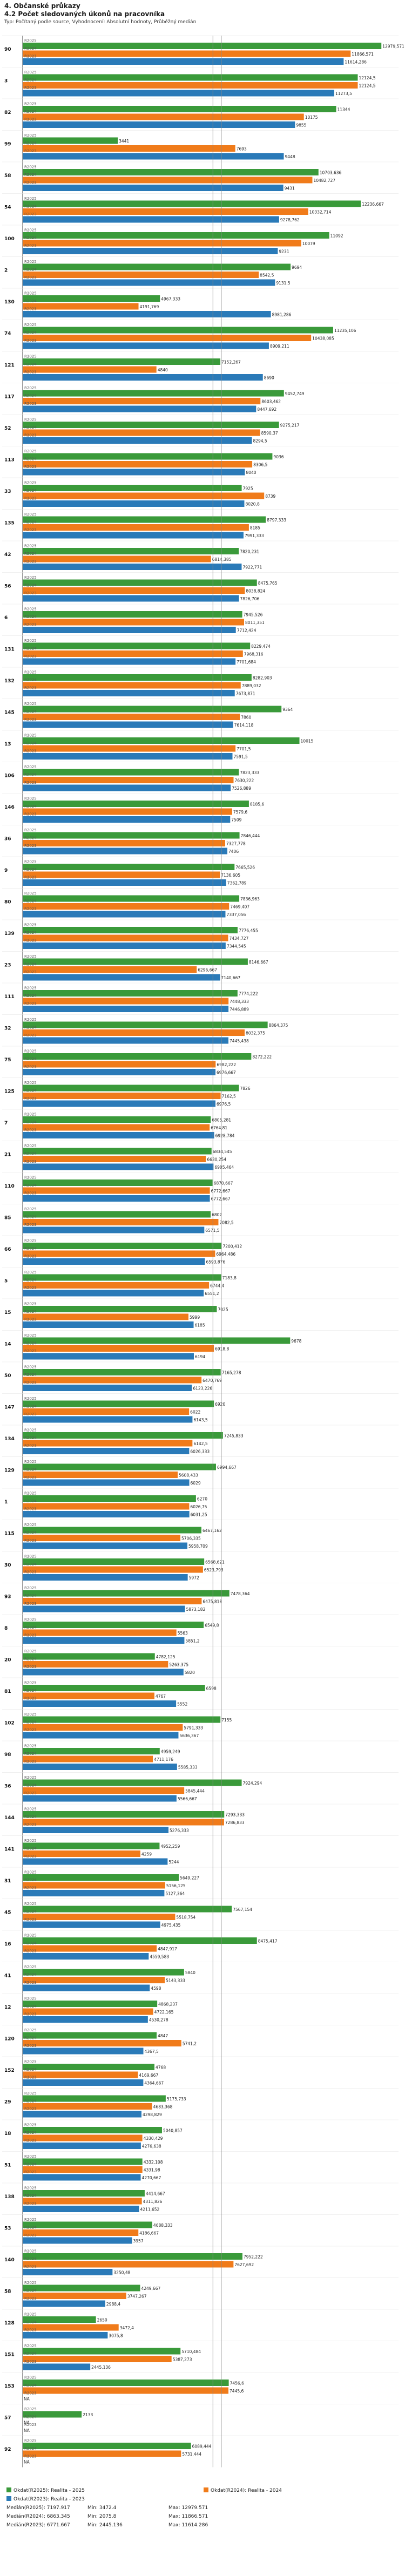  I want to click on data-label: 5566,667, so click(188, 1799).